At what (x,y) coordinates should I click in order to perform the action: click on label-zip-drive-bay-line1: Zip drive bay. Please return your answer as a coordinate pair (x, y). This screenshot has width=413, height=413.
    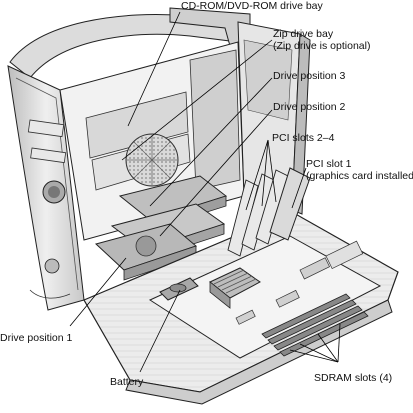
    Looking at the image, I should click on (303, 34).